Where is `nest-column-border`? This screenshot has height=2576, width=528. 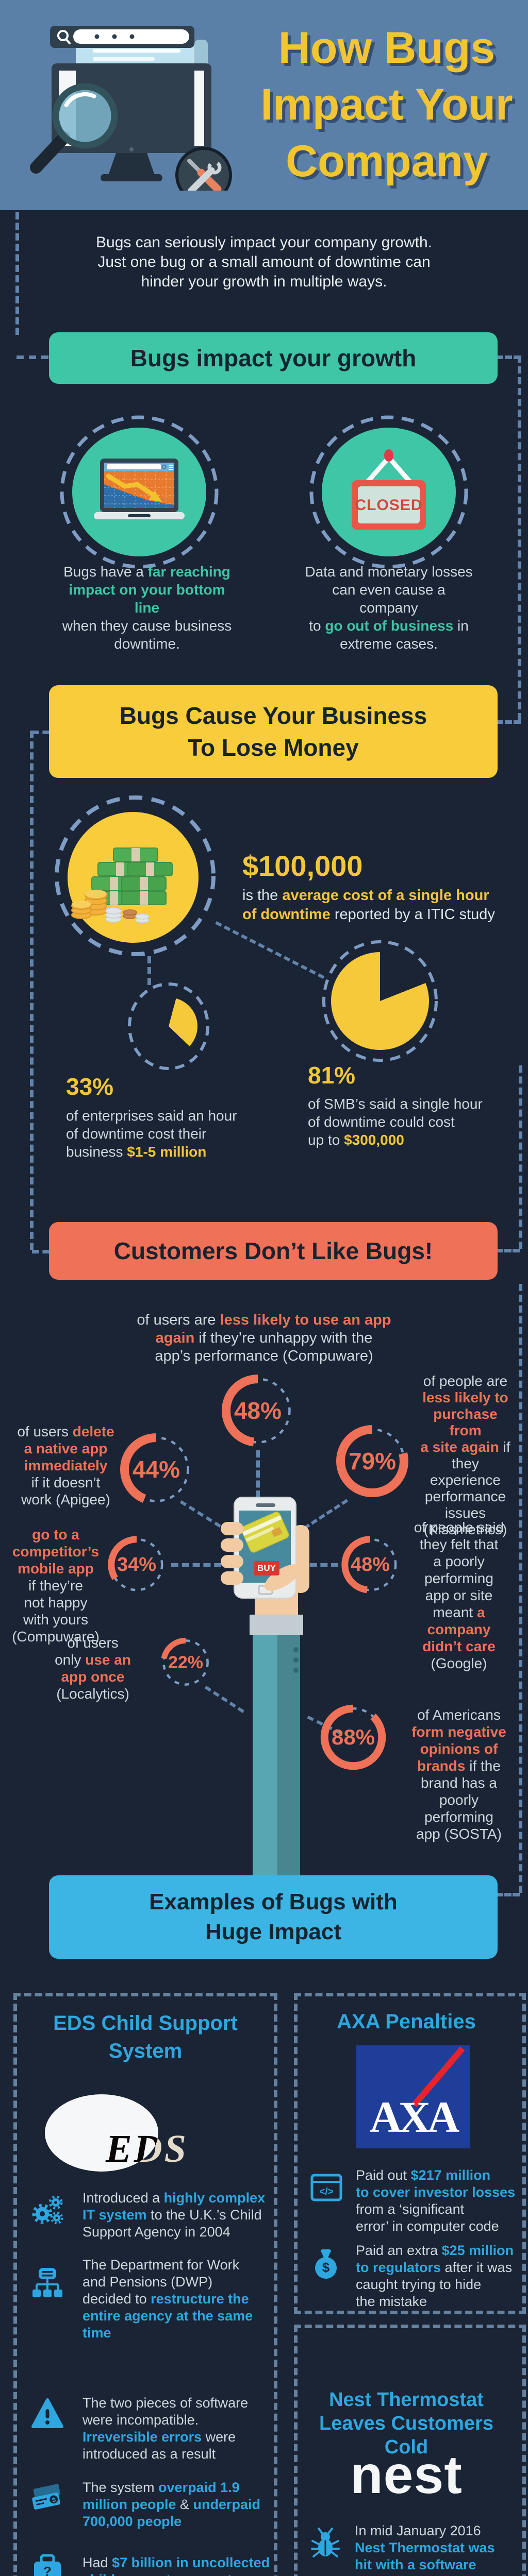
nest-column-border is located at coordinates (410, 2450).